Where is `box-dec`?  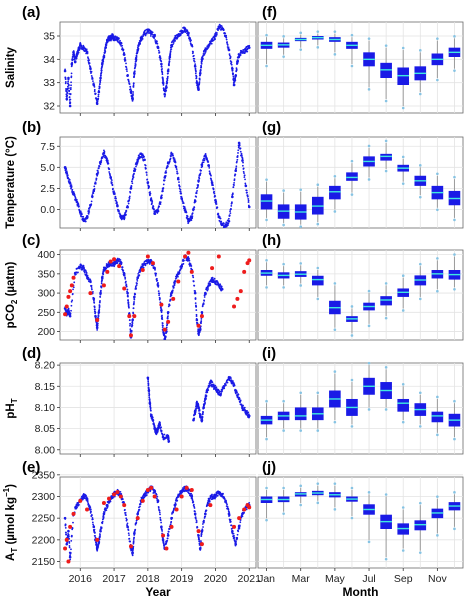 box-dec is located at coordinates (454, 511).